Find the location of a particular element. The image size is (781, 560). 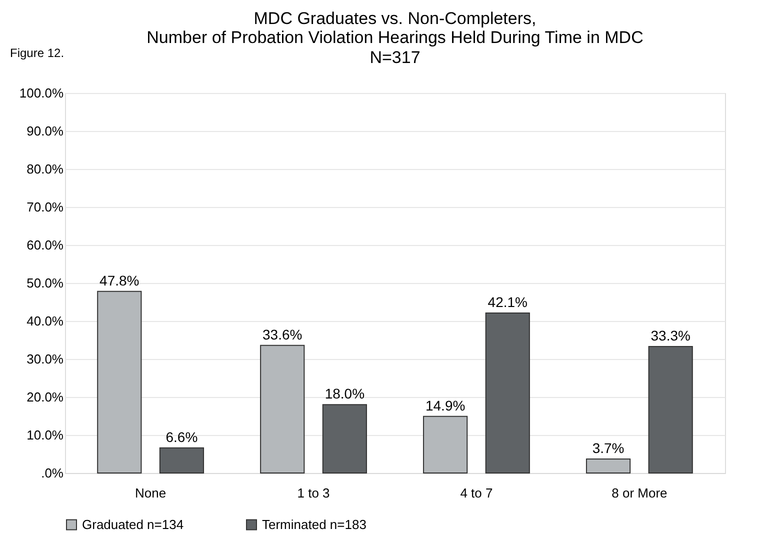

y-tick-label: .0% is located at coordinates (52, 473).